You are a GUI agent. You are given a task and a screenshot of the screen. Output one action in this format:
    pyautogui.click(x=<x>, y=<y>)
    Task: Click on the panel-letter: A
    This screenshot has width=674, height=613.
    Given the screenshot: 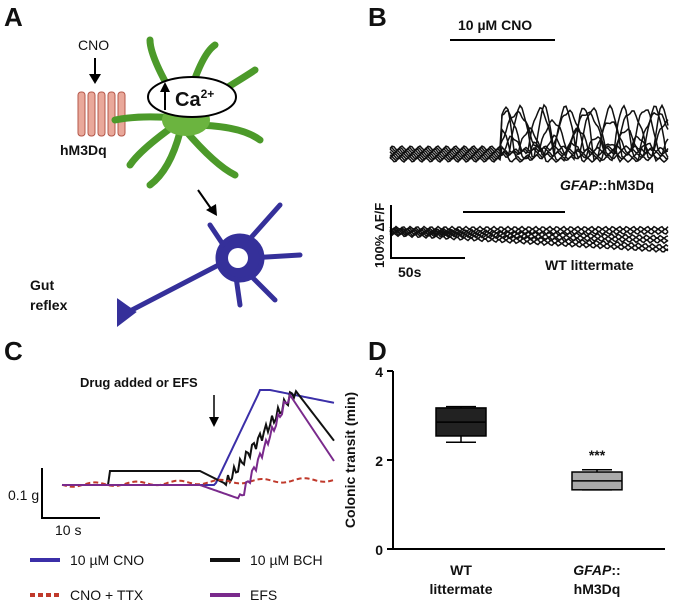 What is the action you would take?
    pyautogui.click(x=13, y=17)
    